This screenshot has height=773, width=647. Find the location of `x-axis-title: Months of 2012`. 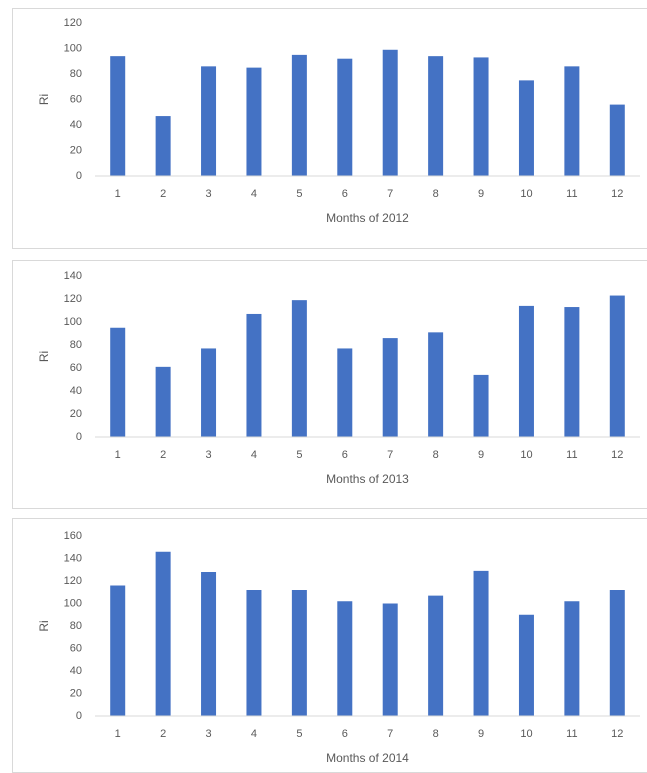

x-axis-title: Months of 2012 is located at coordinates (367, 218).